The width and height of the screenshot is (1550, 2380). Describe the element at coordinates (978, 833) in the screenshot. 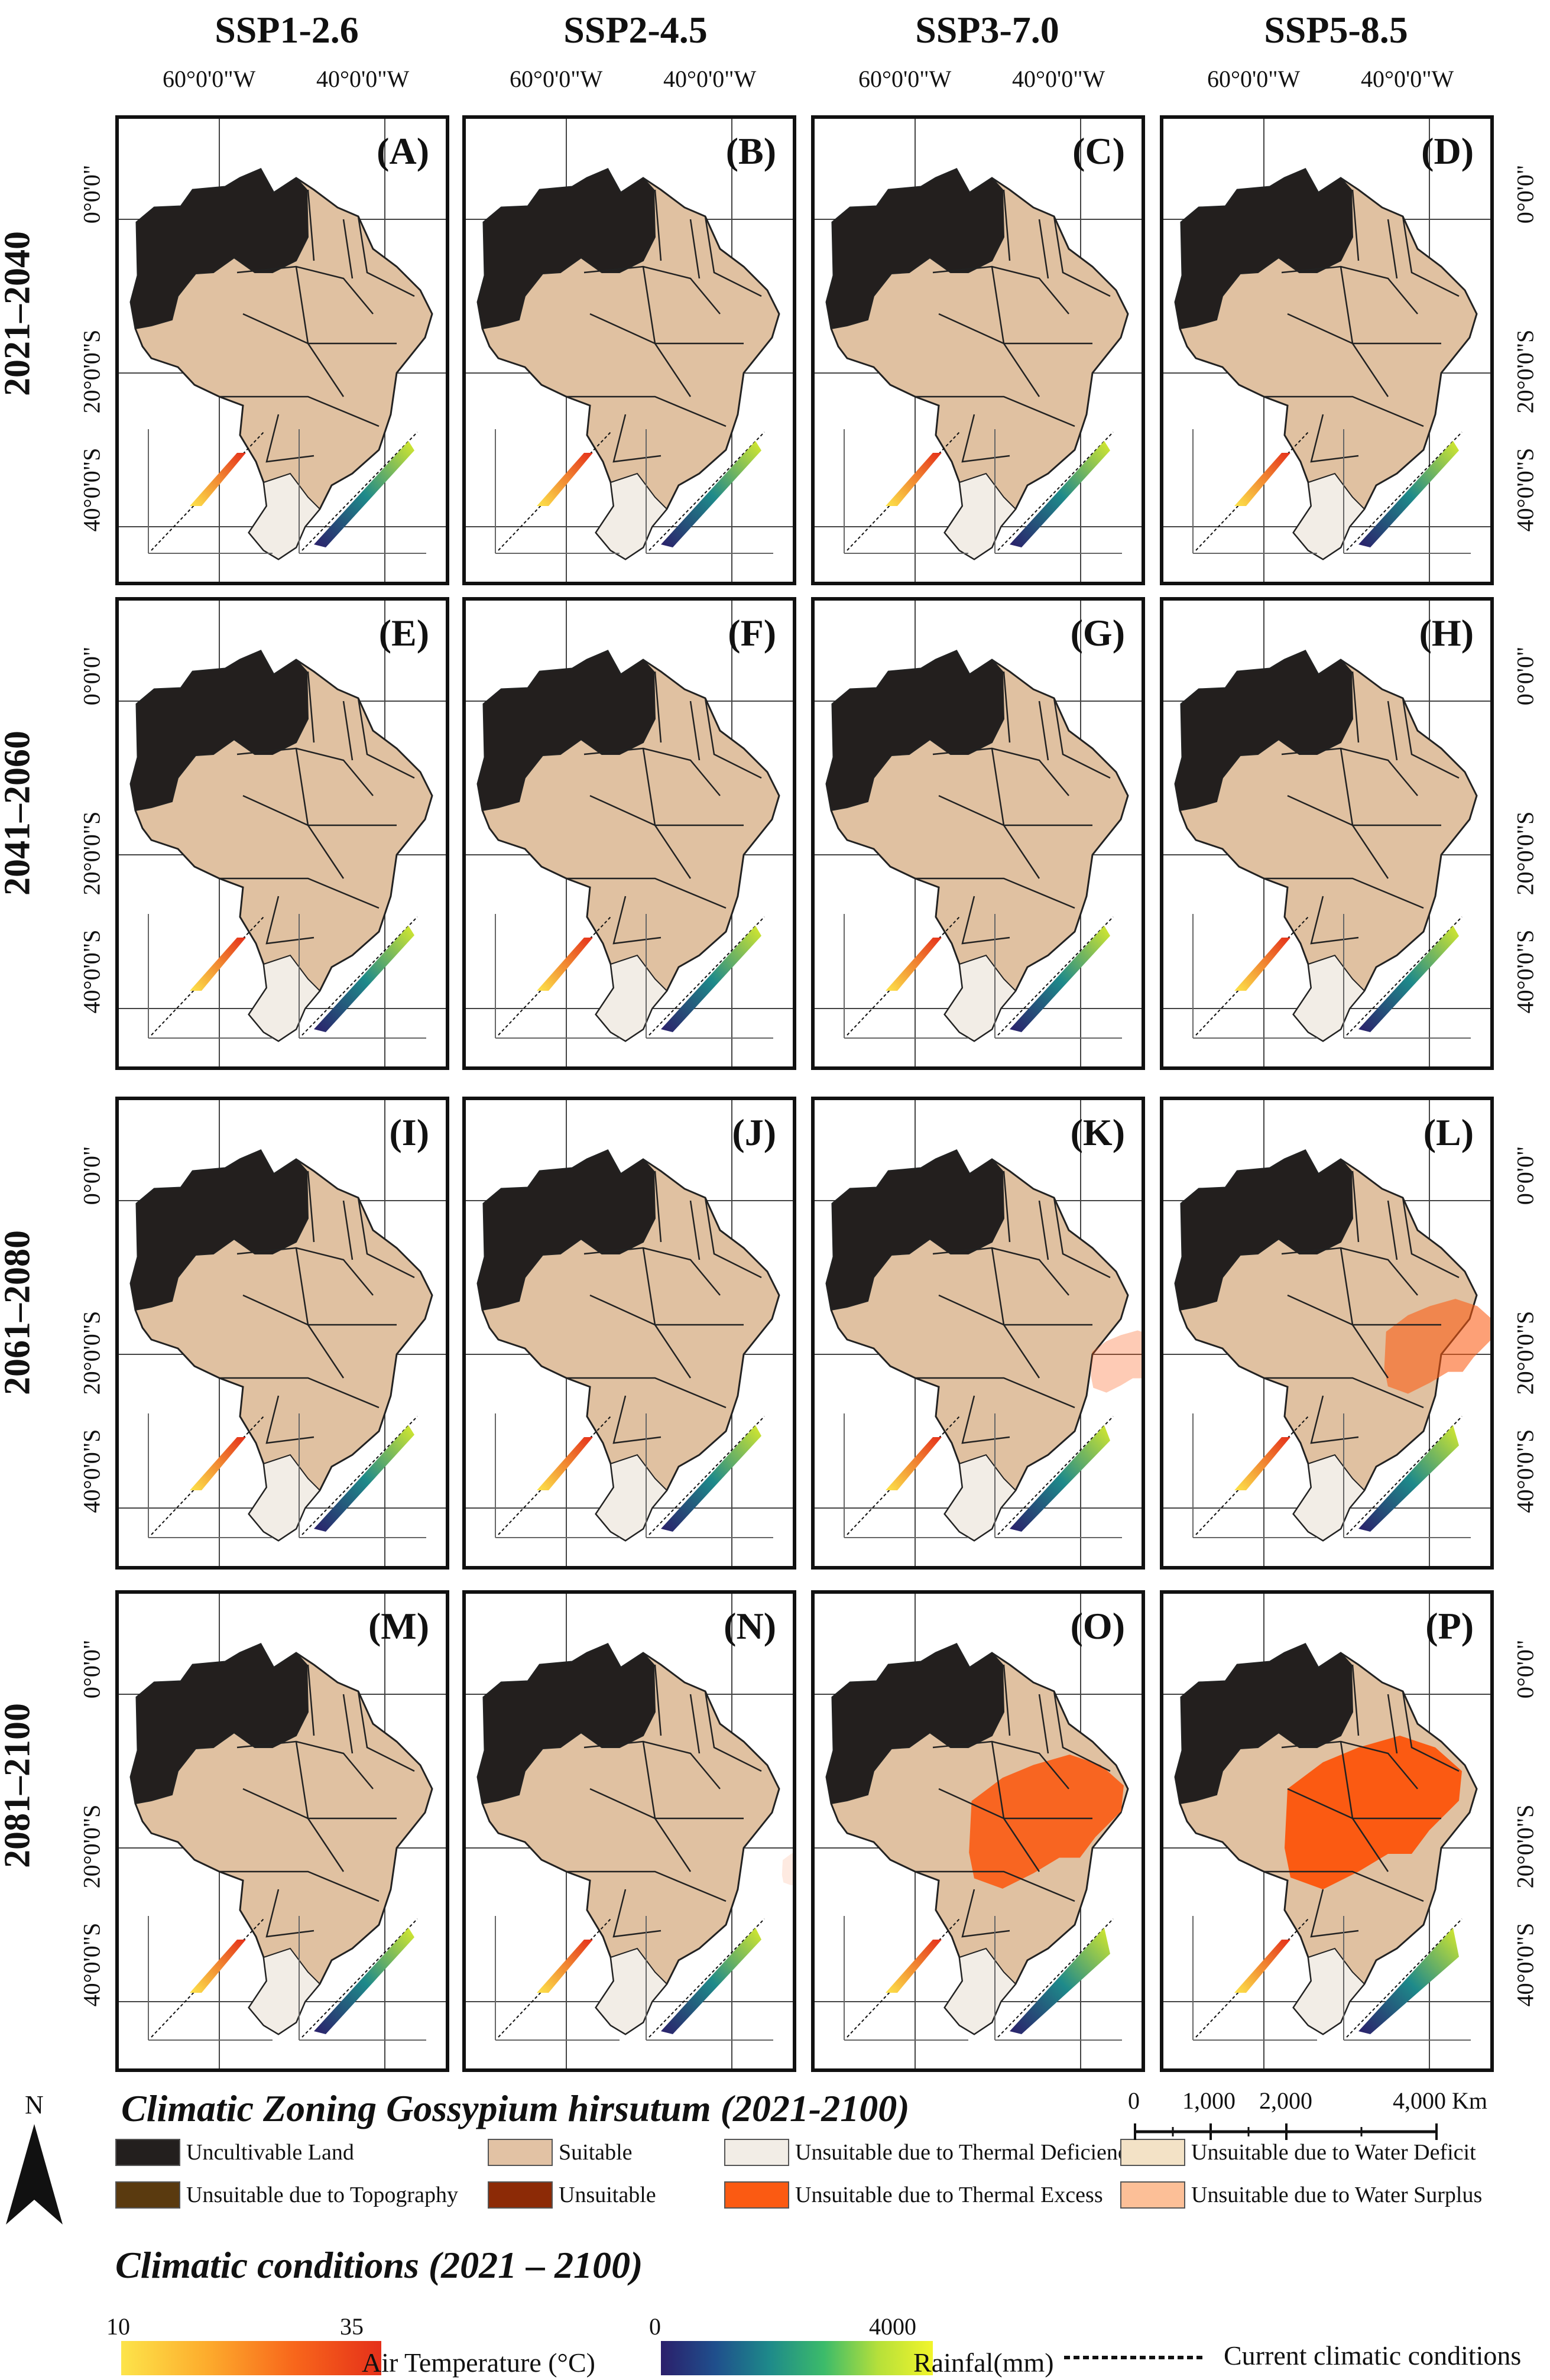

I see `map-panel-g: (G)` at that location.